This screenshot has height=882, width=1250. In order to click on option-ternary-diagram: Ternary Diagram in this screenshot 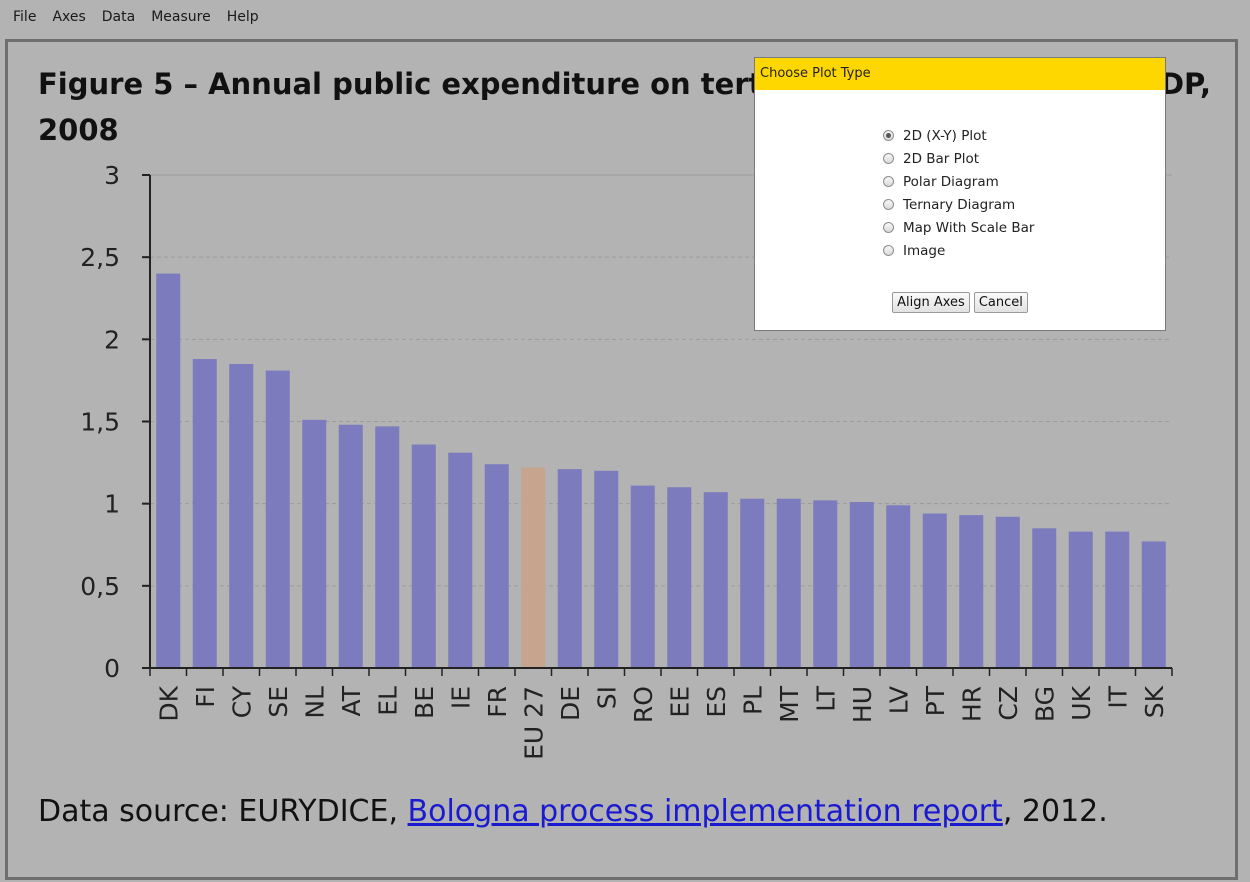, I will do `click(958, 204)`.